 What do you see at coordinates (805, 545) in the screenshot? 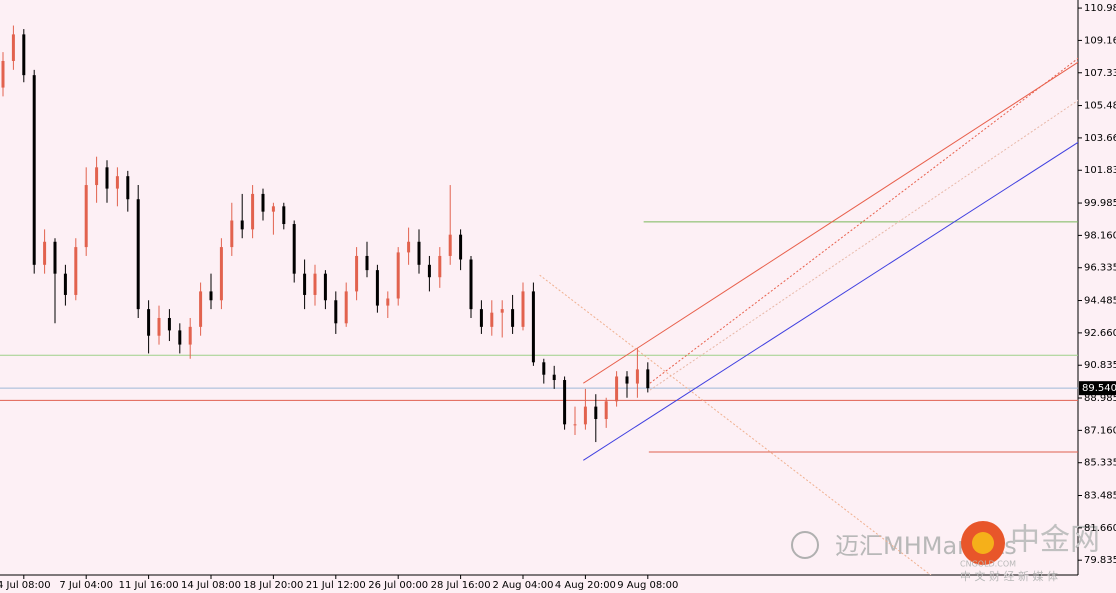
I see `wechat-icon` at bounding box center [805, 545].